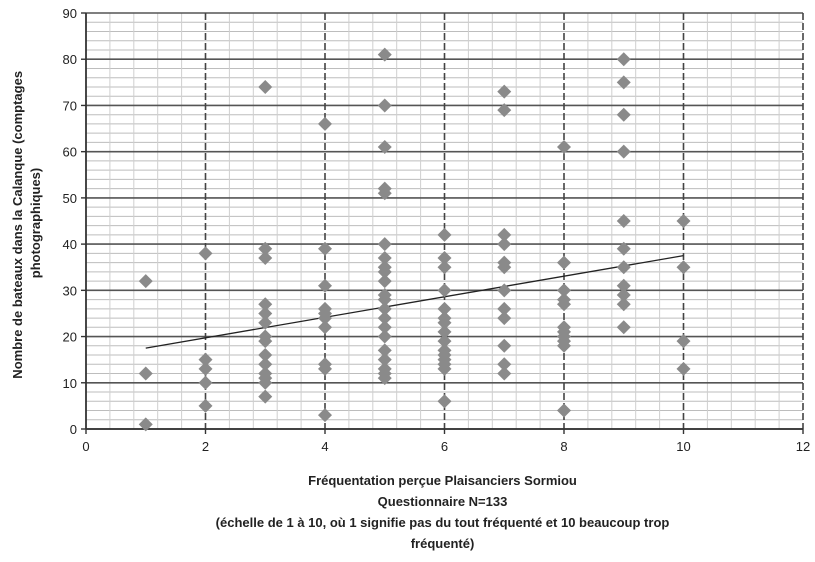 Image resolution: width=815 pixels, height=562 pixels. What do you see at coordinates (683, 446) in the screenshot?
I see `x-tick-label: 10` at bounding box center [683, 446].